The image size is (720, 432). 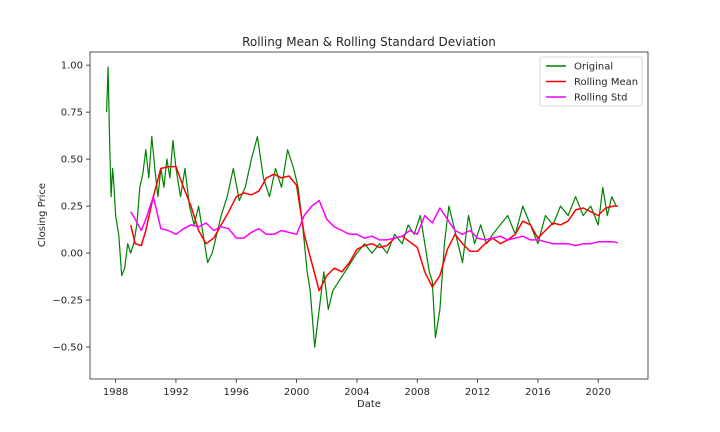 What do you see at coordinates (72, 113) in the screenshot?
I see `y-tick-label: 0.75` at bounding box center [72, 113].